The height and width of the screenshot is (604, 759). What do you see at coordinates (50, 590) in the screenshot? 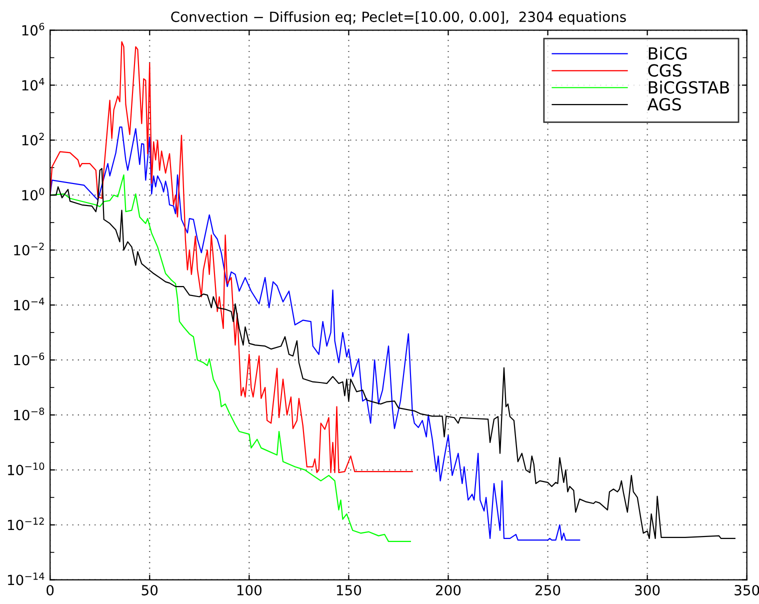
I see `x-tick-label: 0` at bounding box center [50, 590].